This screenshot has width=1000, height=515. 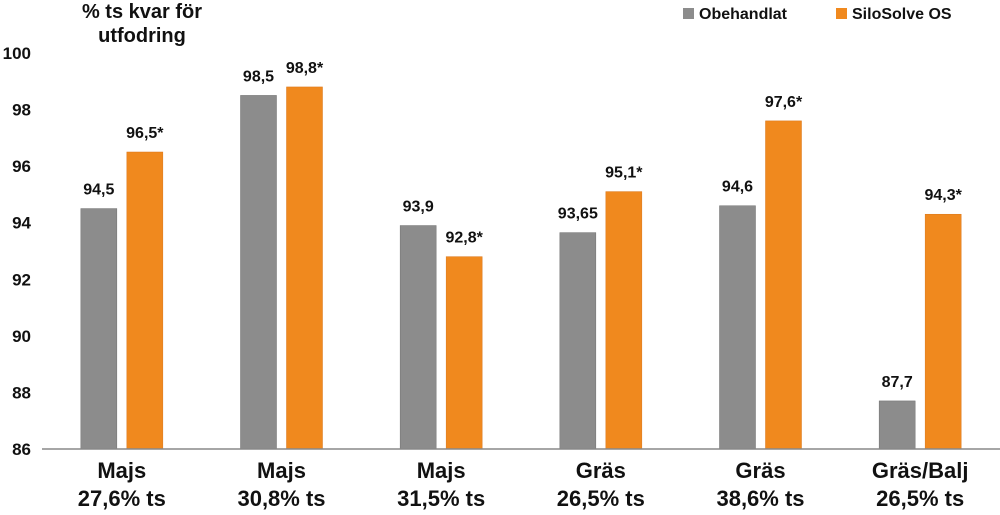 I want to click on data-label: 98,8*, so click(x=305, y=68).